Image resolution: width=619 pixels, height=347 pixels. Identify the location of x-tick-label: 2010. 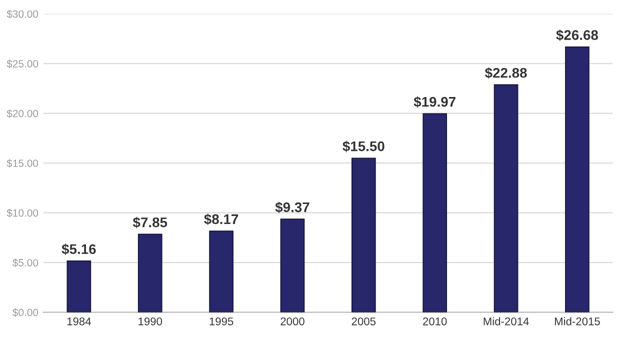
(435, 321).